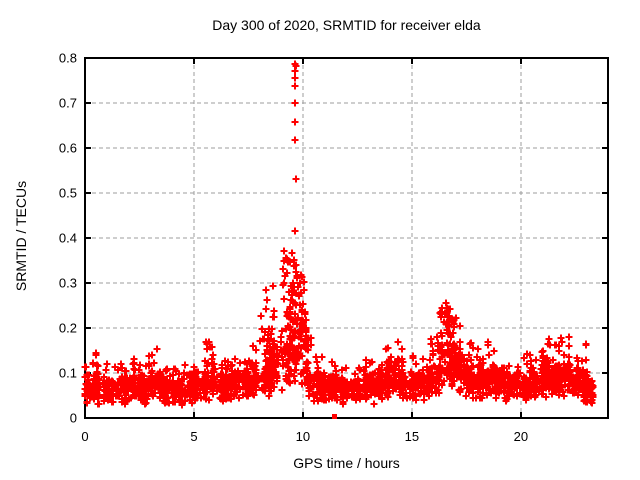 The height and width of the screenshot is (480, 640). Describe the element at coordinates (346, 463) in the screenshot. I see `x-axis-label: GPS time / hours` at that location.